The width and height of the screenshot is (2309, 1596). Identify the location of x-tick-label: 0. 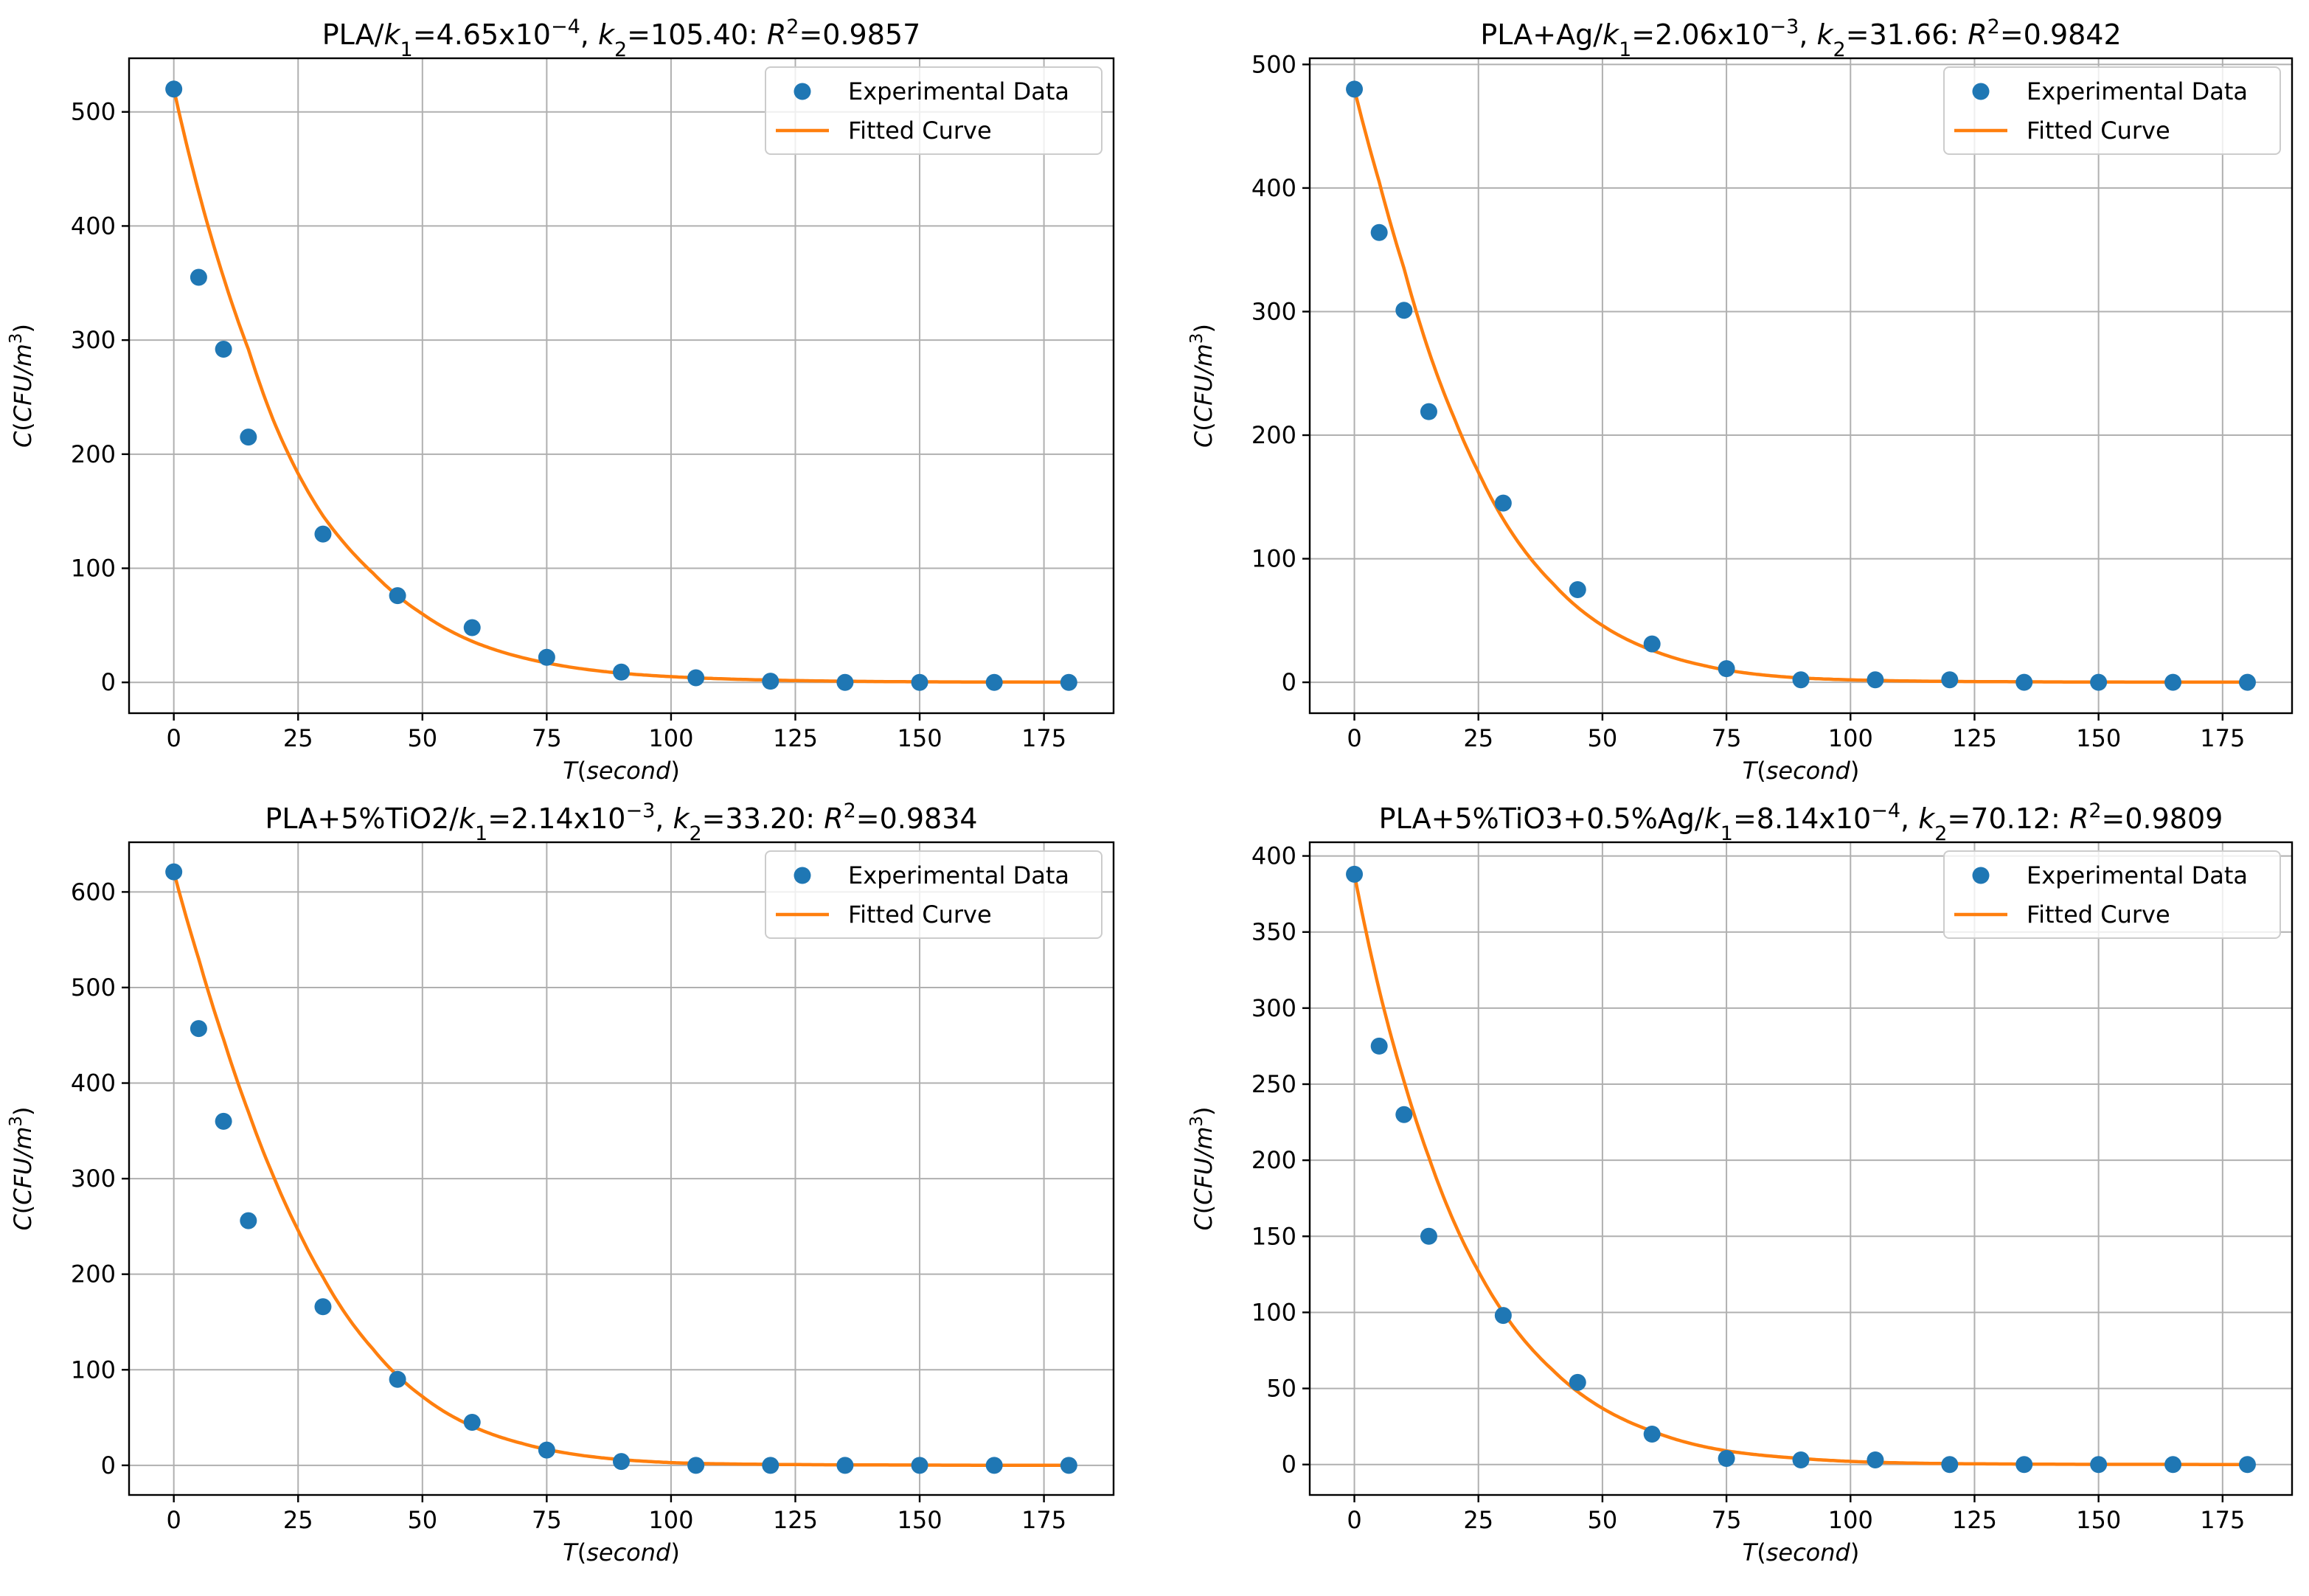
(174, 738).